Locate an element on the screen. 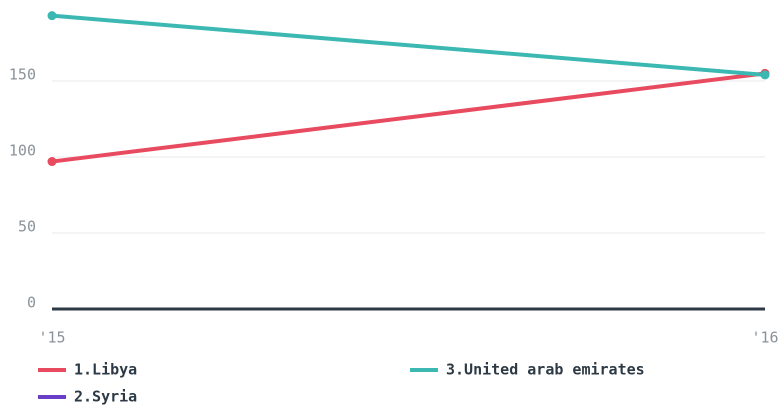  y-tick-label: 100 is located at coordinates (22, 151).